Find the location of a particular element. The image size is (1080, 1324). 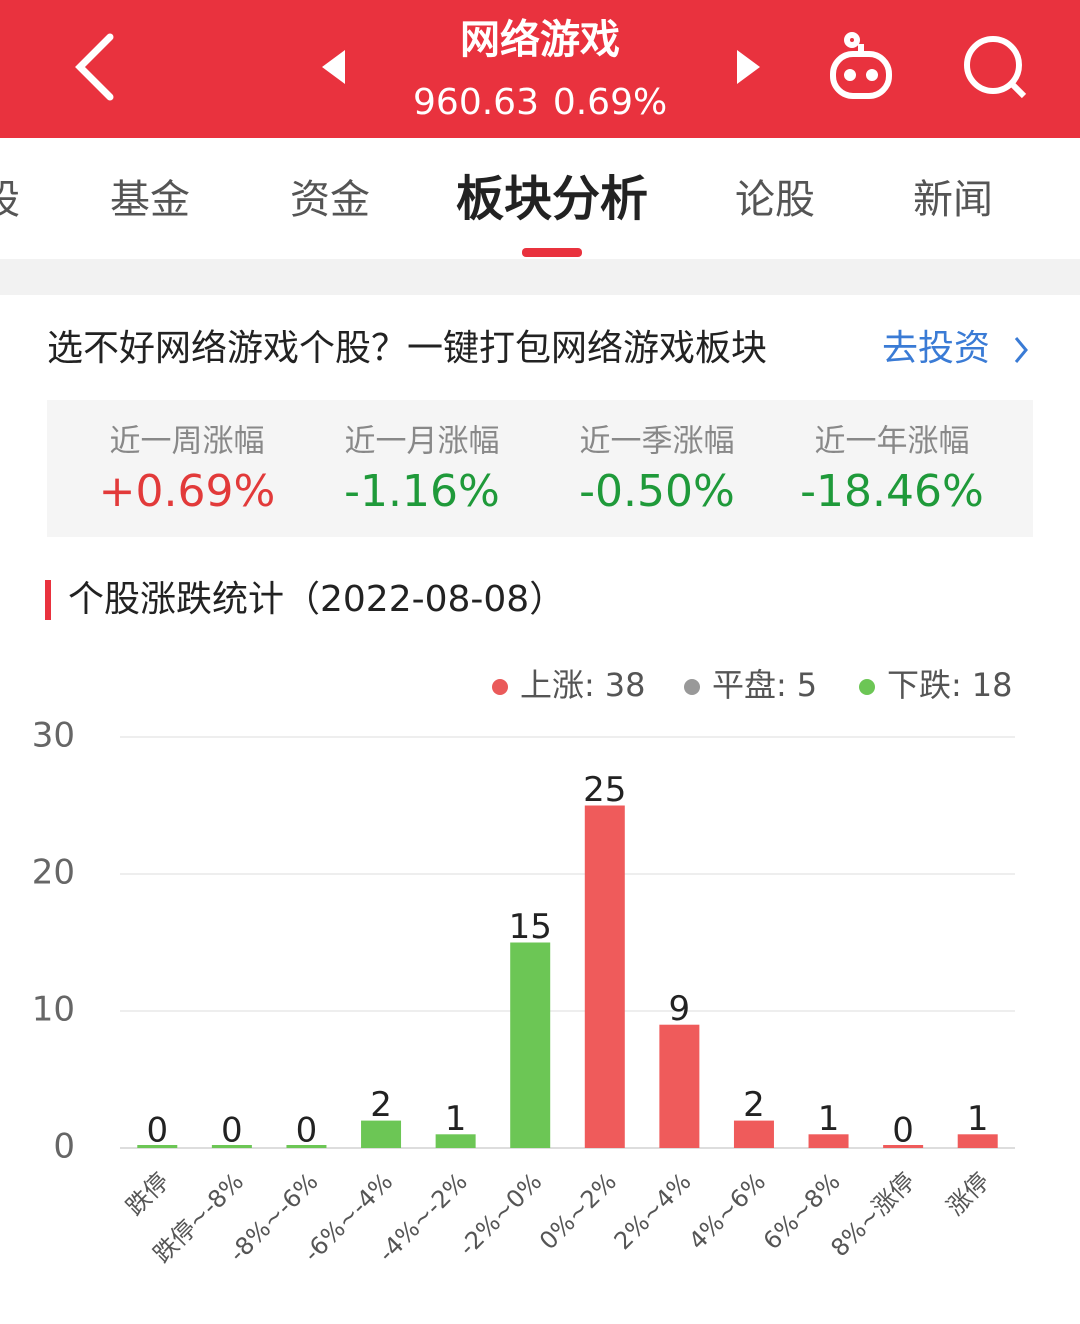

x-tick-label: 0%~2% is located at coordinates (578, 1211).